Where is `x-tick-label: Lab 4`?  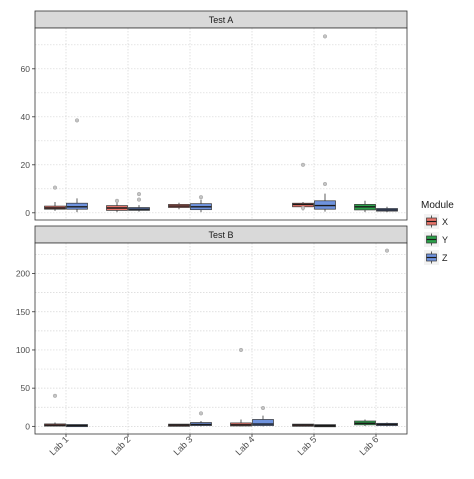 x-tick-label: Lab 4 is located at coordinates (244, 445).